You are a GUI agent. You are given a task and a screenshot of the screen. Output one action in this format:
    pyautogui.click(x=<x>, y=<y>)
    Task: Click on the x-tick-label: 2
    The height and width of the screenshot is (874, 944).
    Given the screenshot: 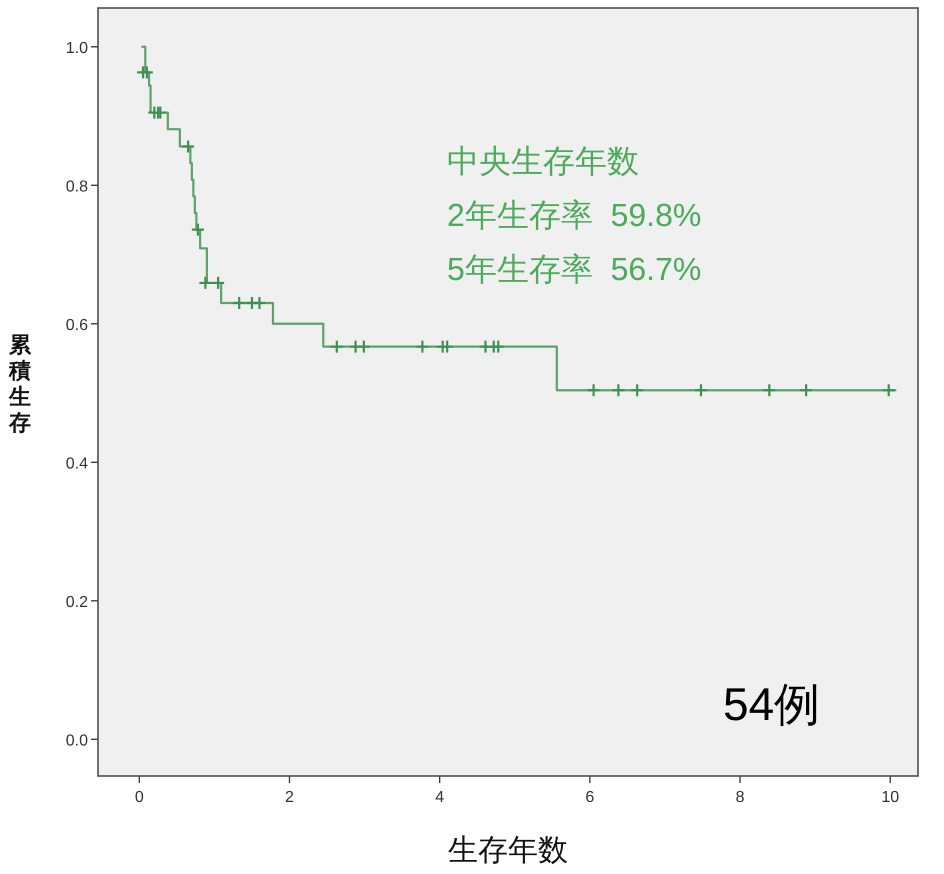 What is the action you would take?
    pyautogui.click(x=289, y=797)
    